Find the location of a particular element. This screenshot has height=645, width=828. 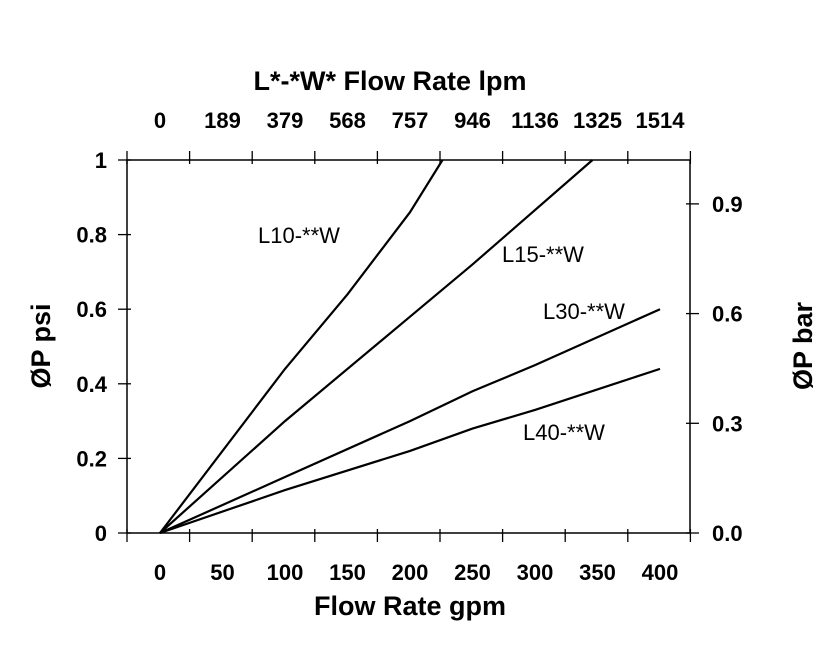

x-tick-label: 350 is located at coordinates (597, 572).